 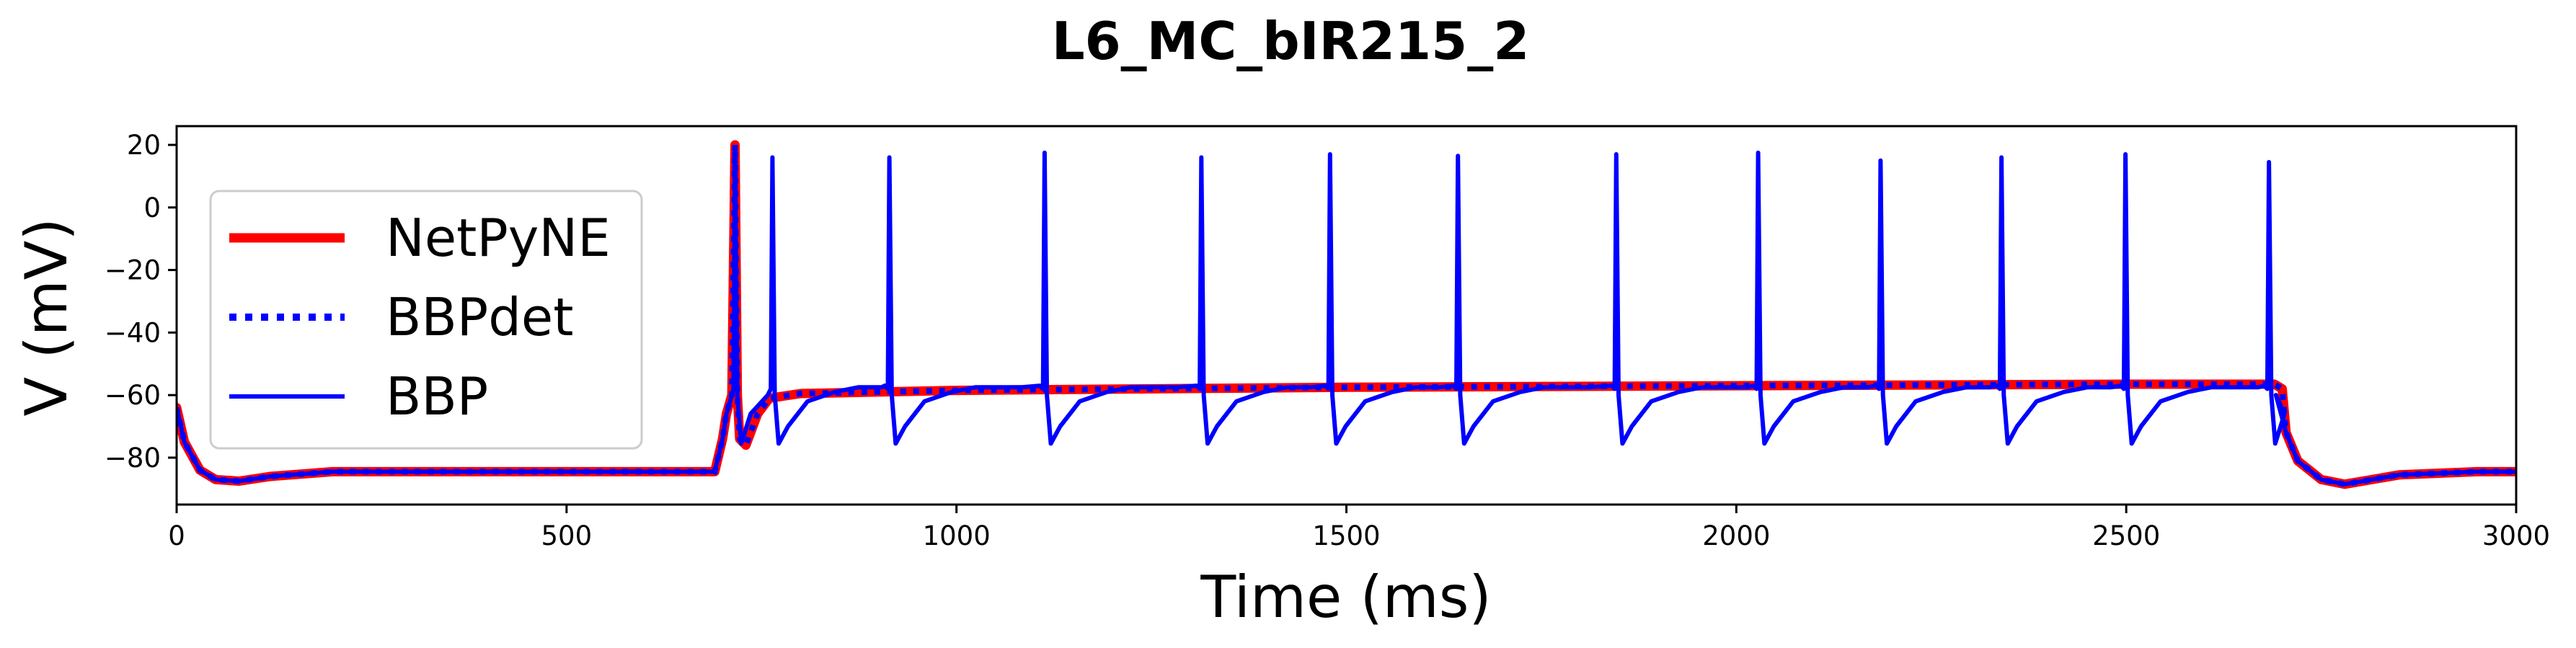 I want to click on y-axis: 20 0 −20 −40 −60 −80, so click(x=141, y=302).